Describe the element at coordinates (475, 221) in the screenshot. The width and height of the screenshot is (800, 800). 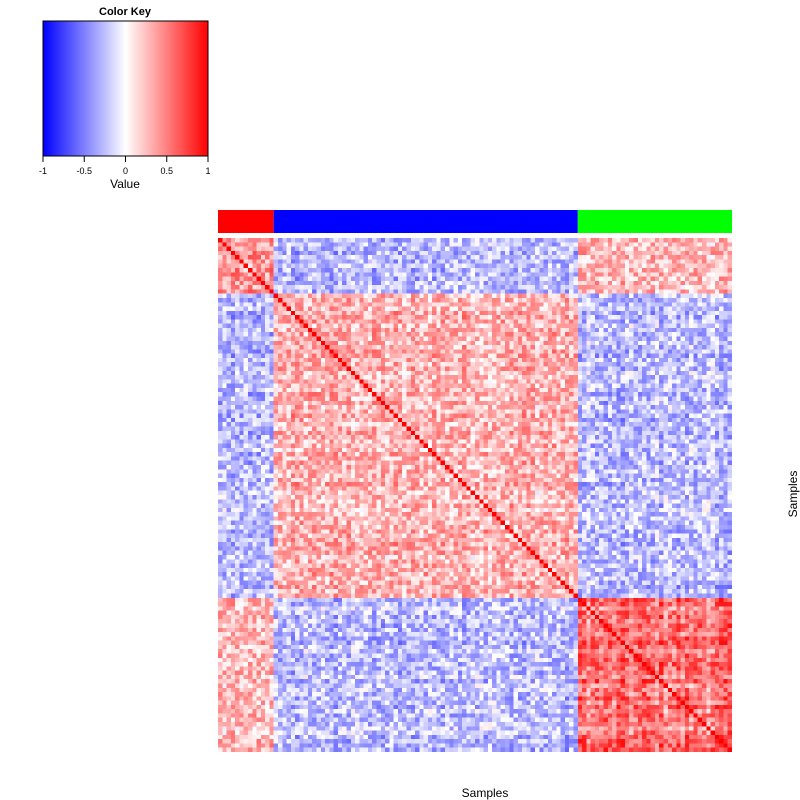
I see `group-color-bar` at that location.